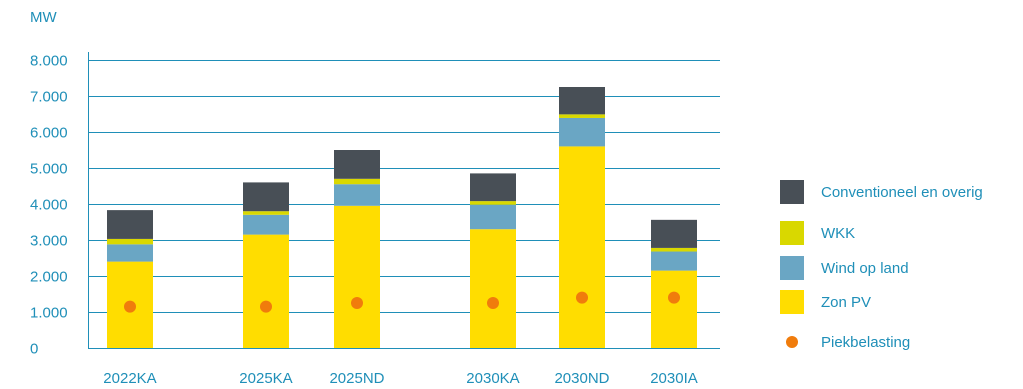  Describe the element at coordinates (356, 378) in the screenshot. I see `x-label-2025ND: 2025ND` at that location.